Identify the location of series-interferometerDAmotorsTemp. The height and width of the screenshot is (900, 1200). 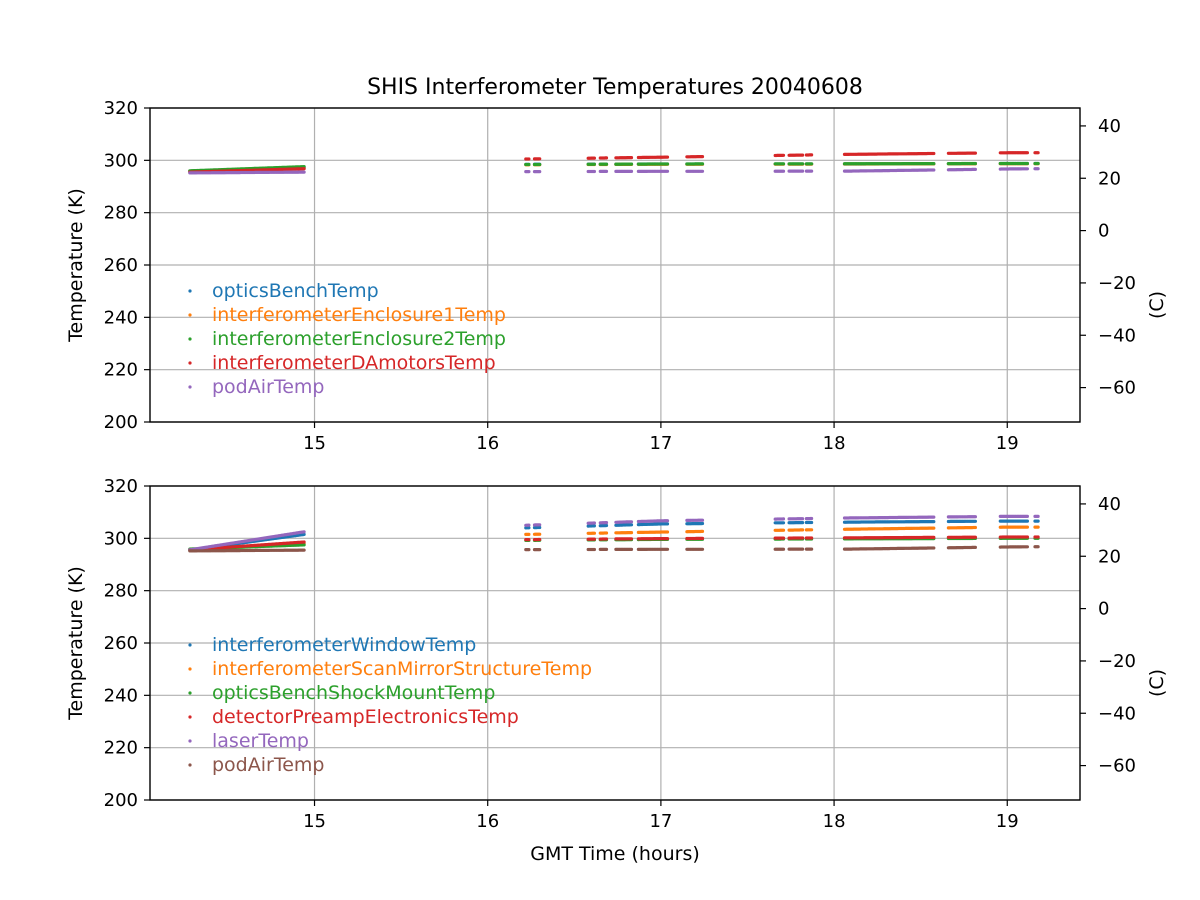
(614, 162).